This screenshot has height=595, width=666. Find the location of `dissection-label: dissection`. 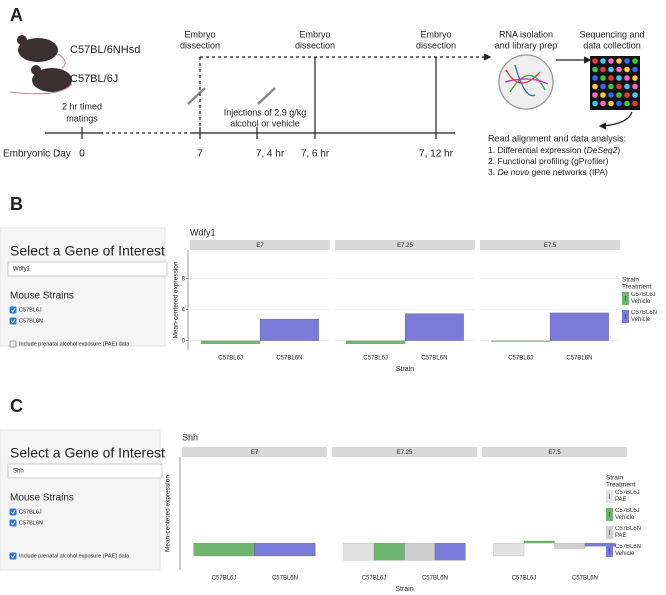

dissection-label: dissection is located at coordinates (315, 45).